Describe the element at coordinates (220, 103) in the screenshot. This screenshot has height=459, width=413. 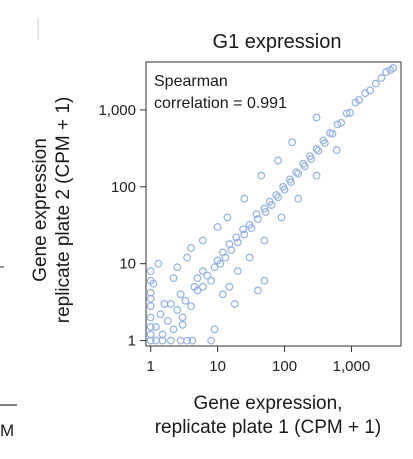
I see `annotation-line2: correlation = 0.991` at that location.